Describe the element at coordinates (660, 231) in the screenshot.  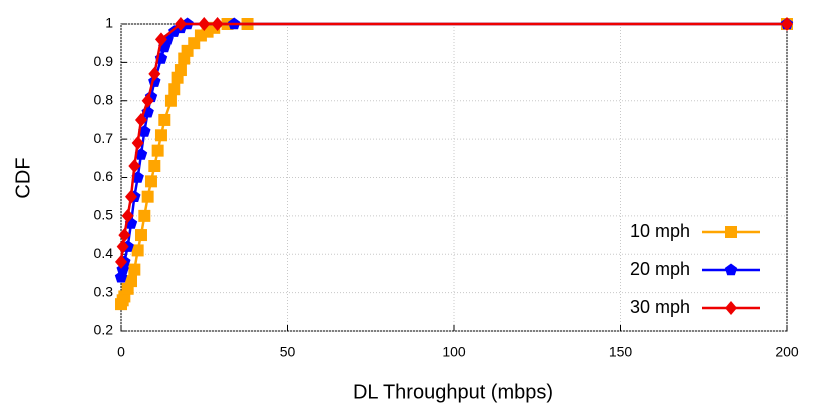
I see `legend-label: 10 mph` at that location.